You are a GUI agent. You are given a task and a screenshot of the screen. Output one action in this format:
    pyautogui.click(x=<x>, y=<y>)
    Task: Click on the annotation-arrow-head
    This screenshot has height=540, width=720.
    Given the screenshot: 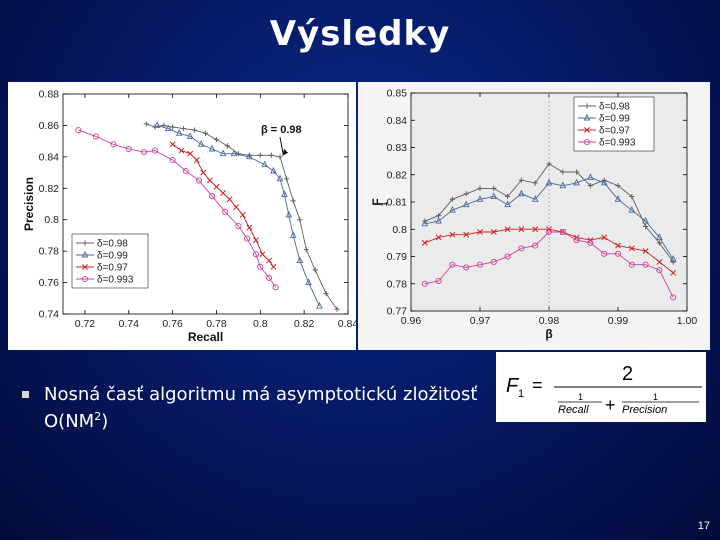 What is the action you would take?
    pyautogui.click(x=285, y=152)
    